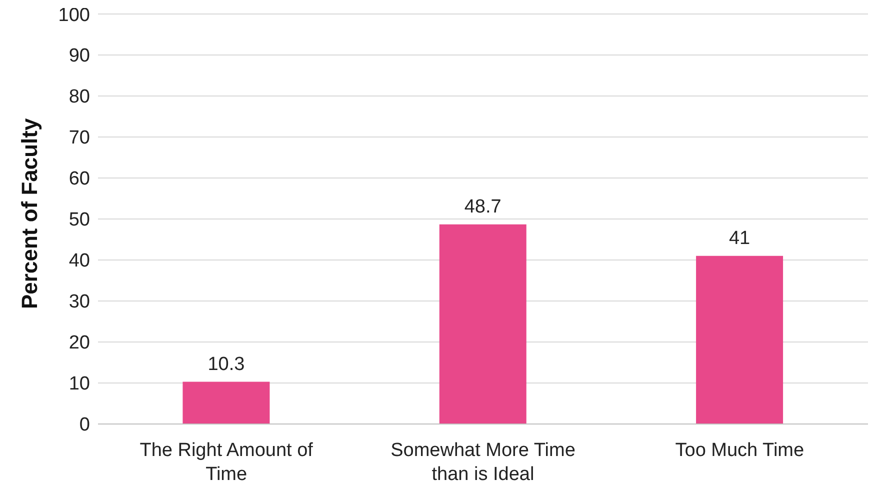 This screenshot has height=492, width=886. I want to click on data-label: 41, so click(739, 238).